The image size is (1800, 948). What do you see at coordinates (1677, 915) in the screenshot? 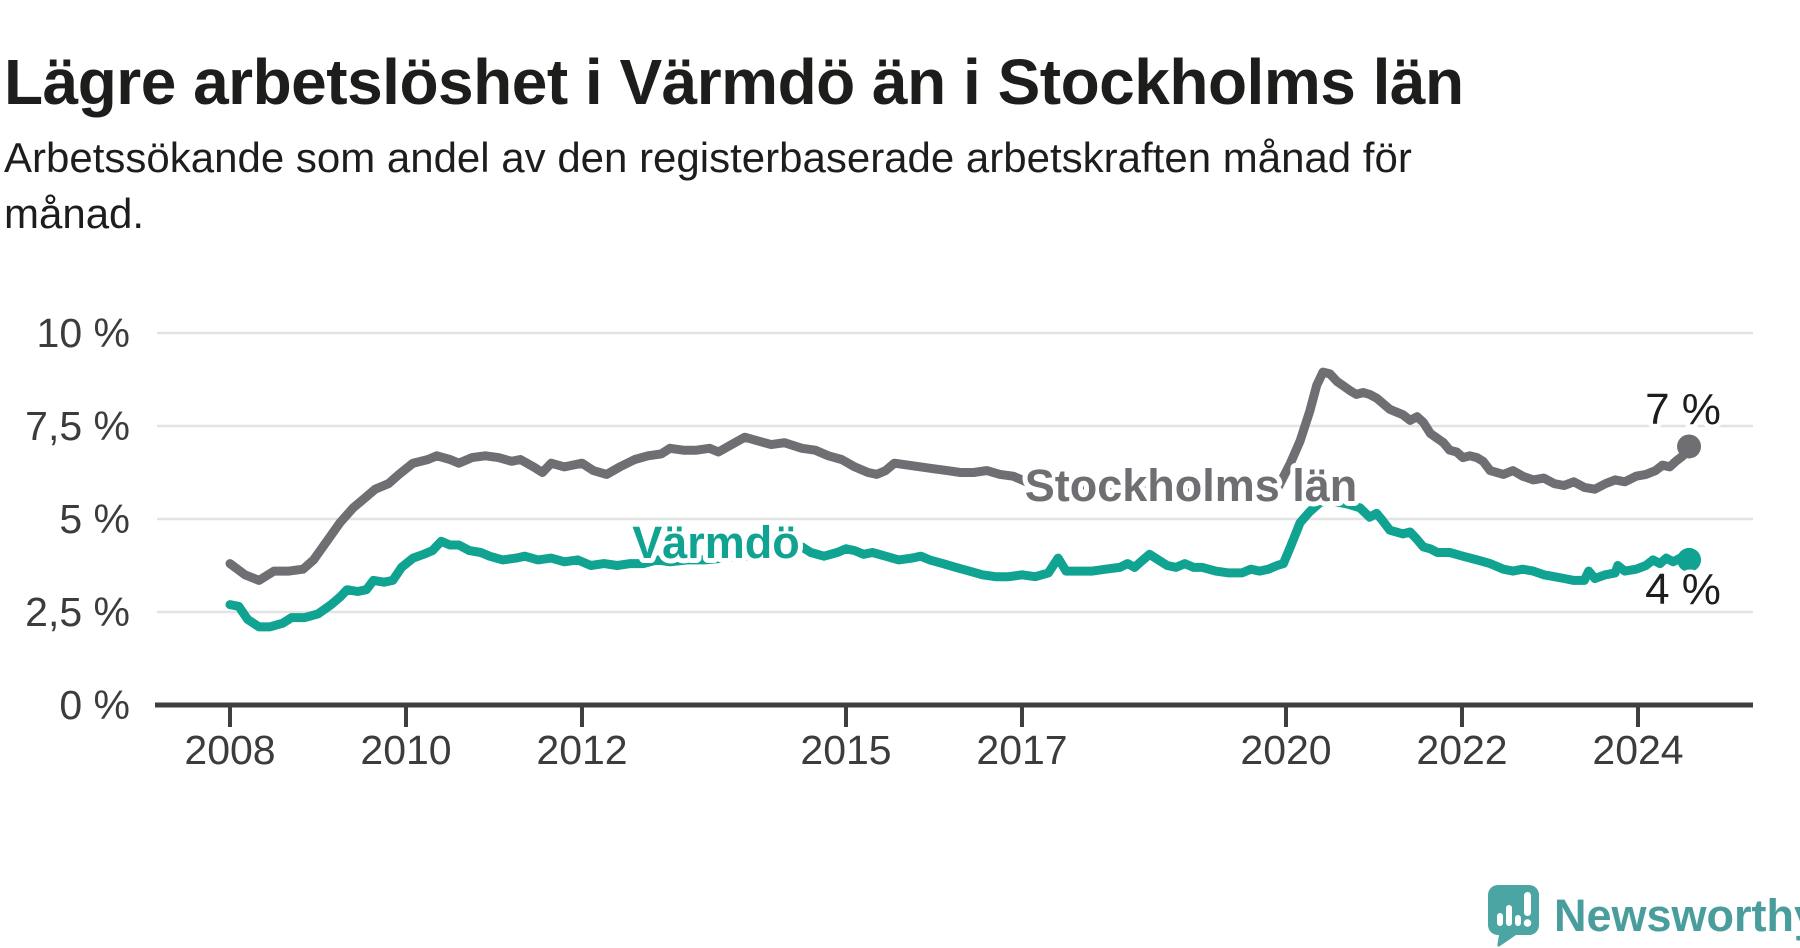
I see `brand-name: Newsworthy` at bounding box center [1677, 915].